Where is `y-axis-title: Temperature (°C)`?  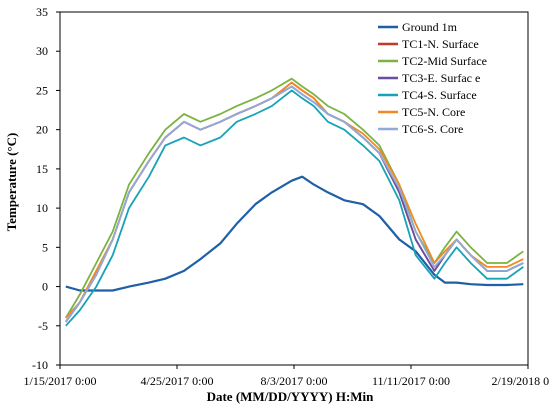 y-axis-title: Temperature (°C) is located at coordinates (11, 182).